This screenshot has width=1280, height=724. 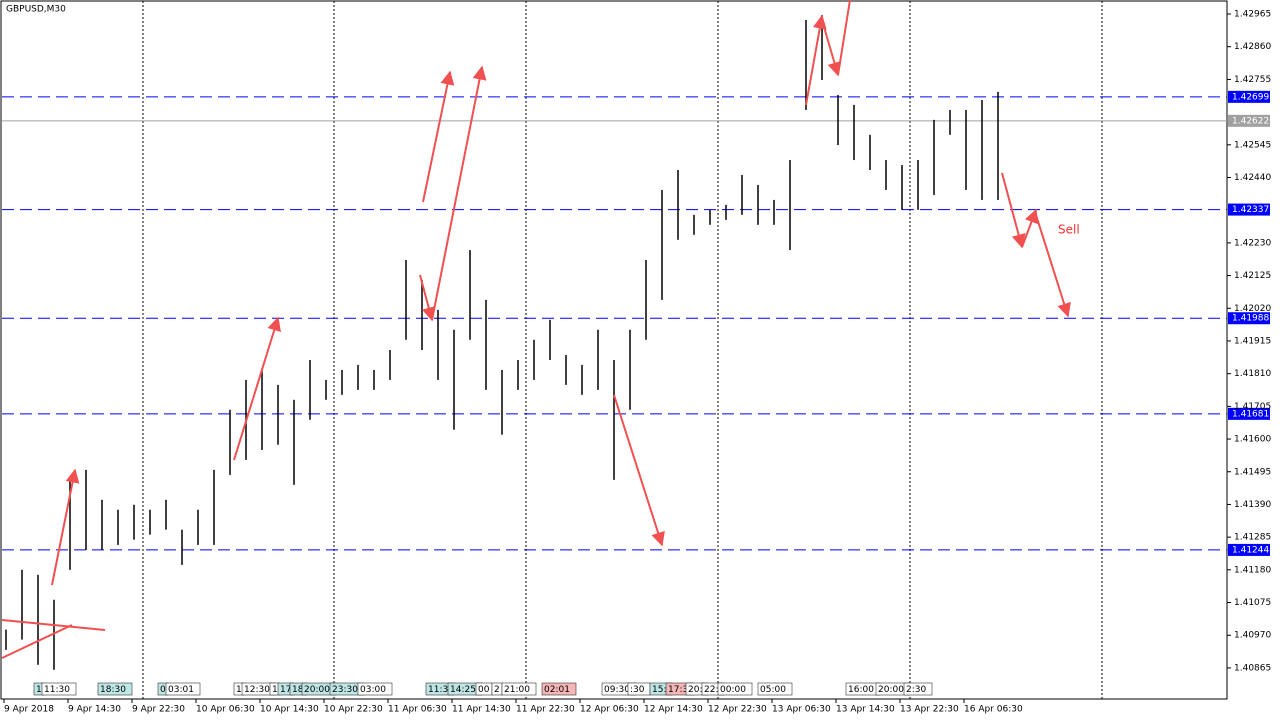 What do you see at coordinates (1252, 407) in the screenshot?
I see `y-tick-label: 1.41705` at bounding box center [1252, 407].